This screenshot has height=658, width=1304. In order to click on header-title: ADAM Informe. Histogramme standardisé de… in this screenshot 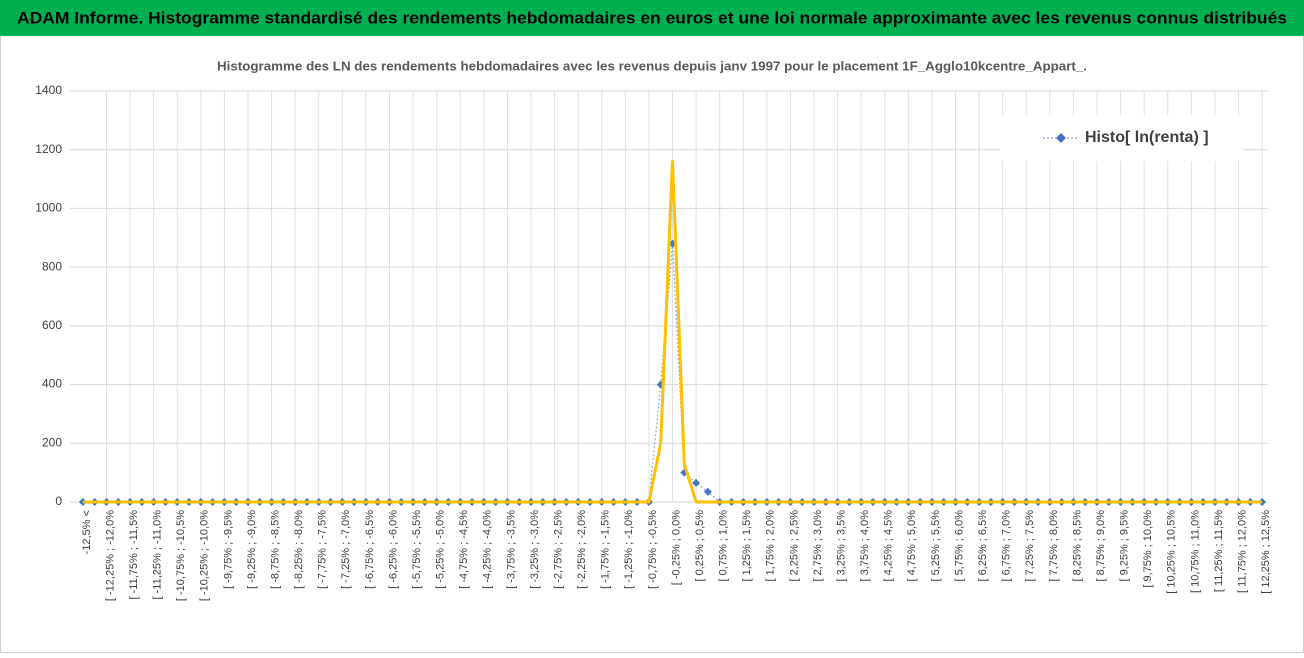, I will do `click(652, 17)`.